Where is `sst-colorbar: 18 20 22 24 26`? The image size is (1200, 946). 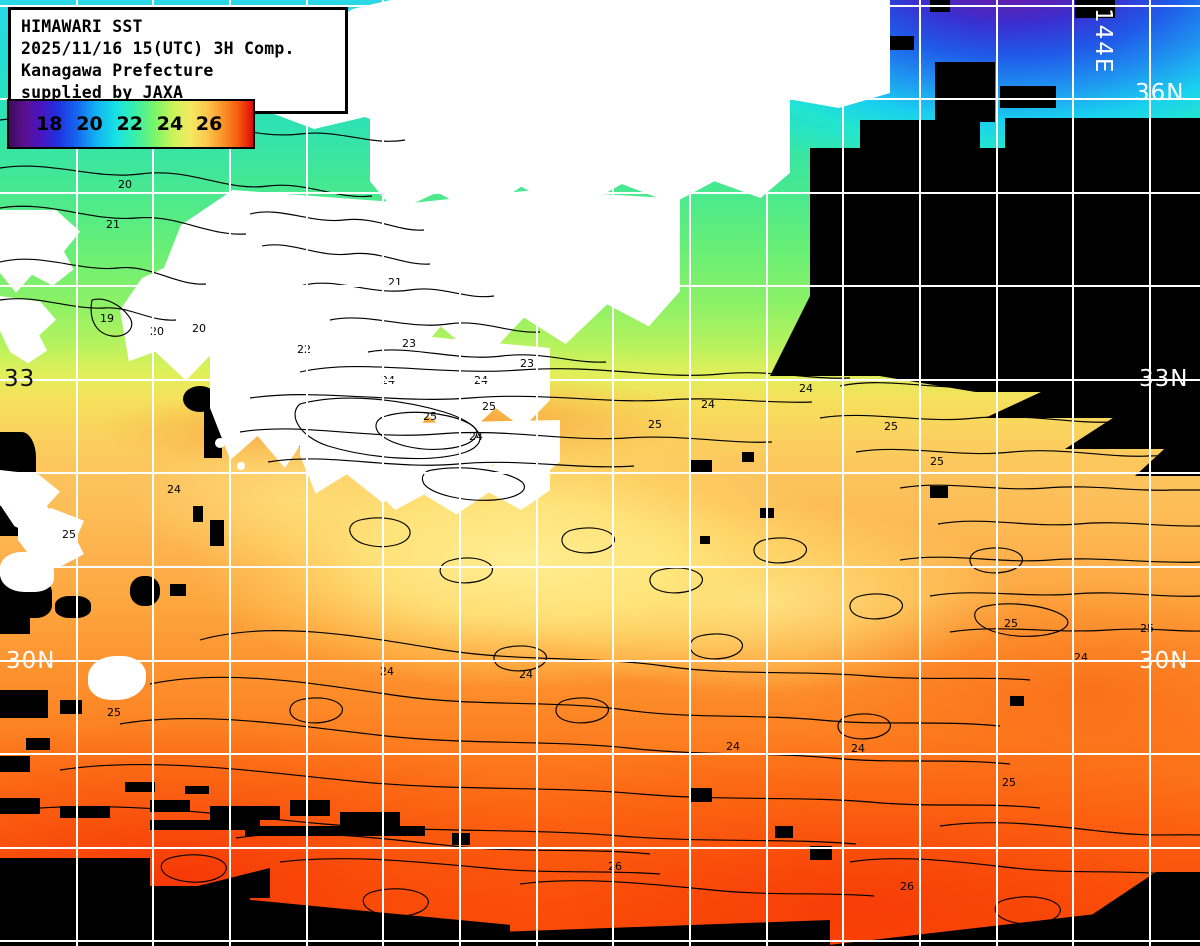 sst-colorbar: 18 20 22 24 26 is located at coordinates (131, 124).